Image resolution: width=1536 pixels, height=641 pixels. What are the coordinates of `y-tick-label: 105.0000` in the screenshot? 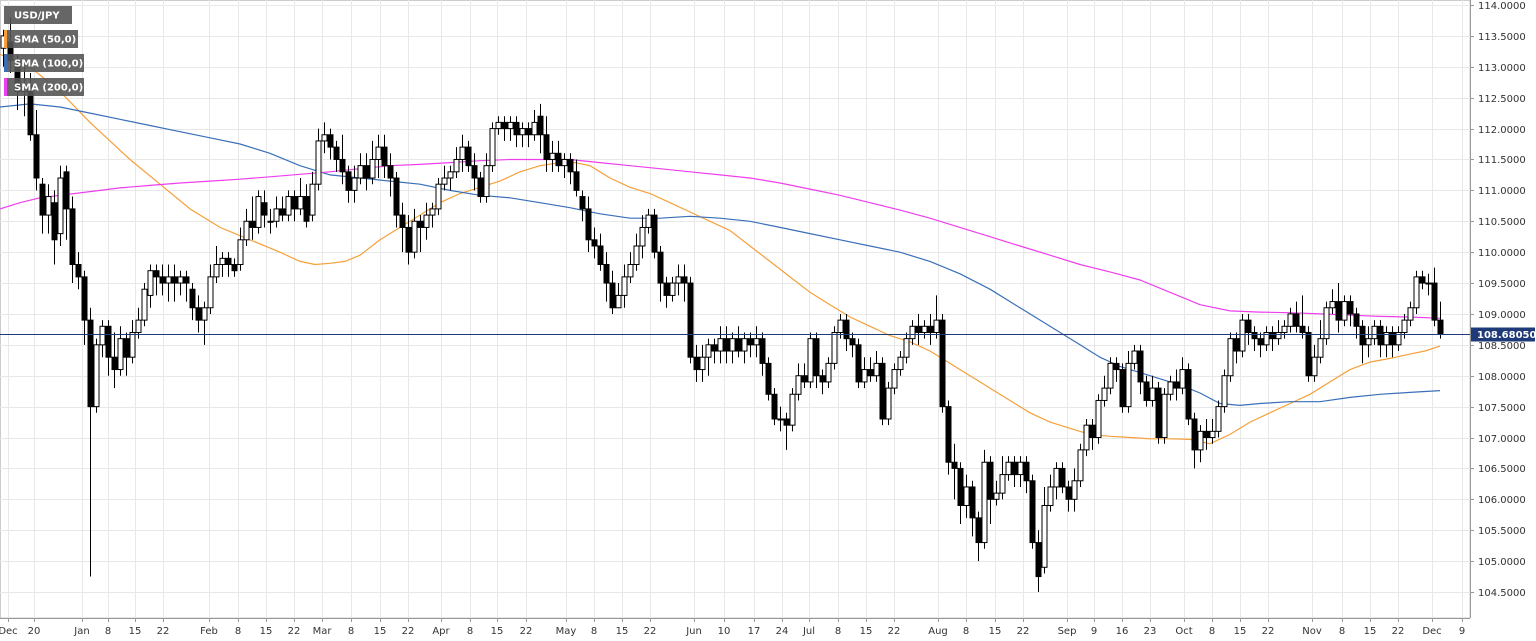 It's located at (1502, 562).